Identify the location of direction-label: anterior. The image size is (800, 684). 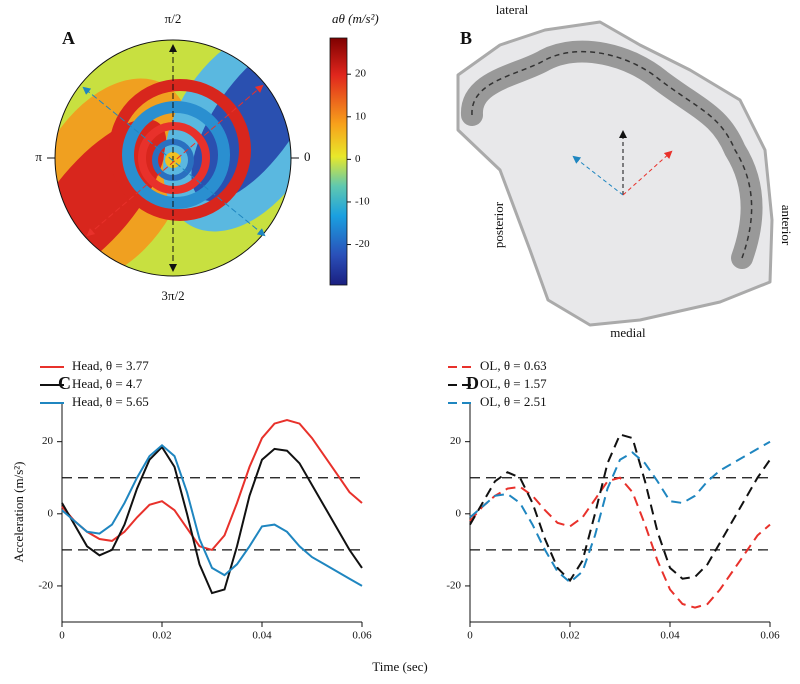
(786, 225).